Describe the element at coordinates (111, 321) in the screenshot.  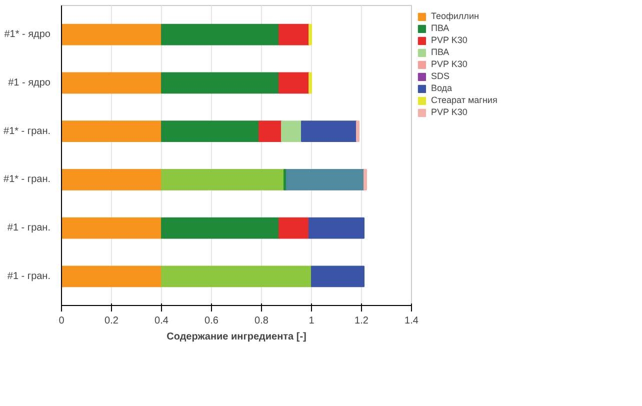
I see `x-tick-label: 0.2` at that location.